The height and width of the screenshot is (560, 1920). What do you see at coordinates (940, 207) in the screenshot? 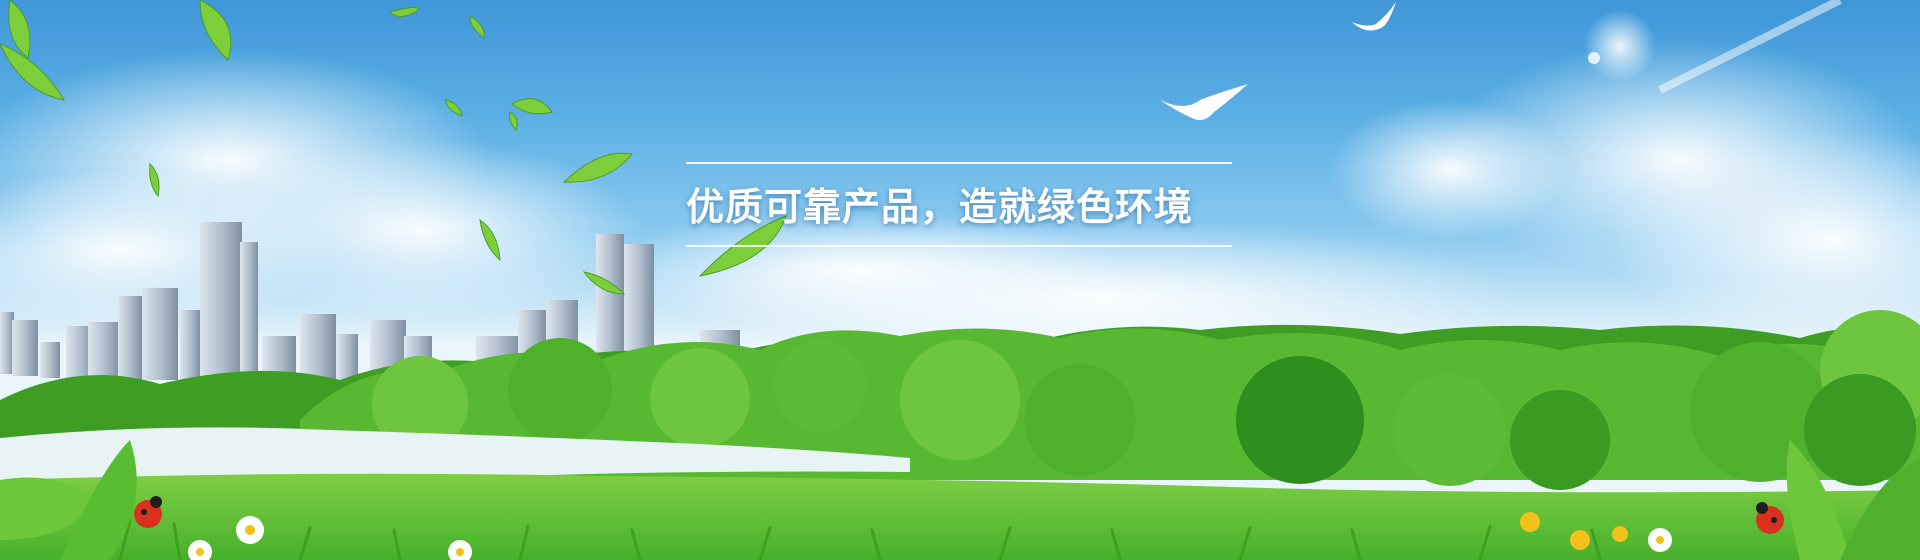
I see `banner-slogan: 优质可靠产品，造就绿色环境` at bounding box center [940, 207].